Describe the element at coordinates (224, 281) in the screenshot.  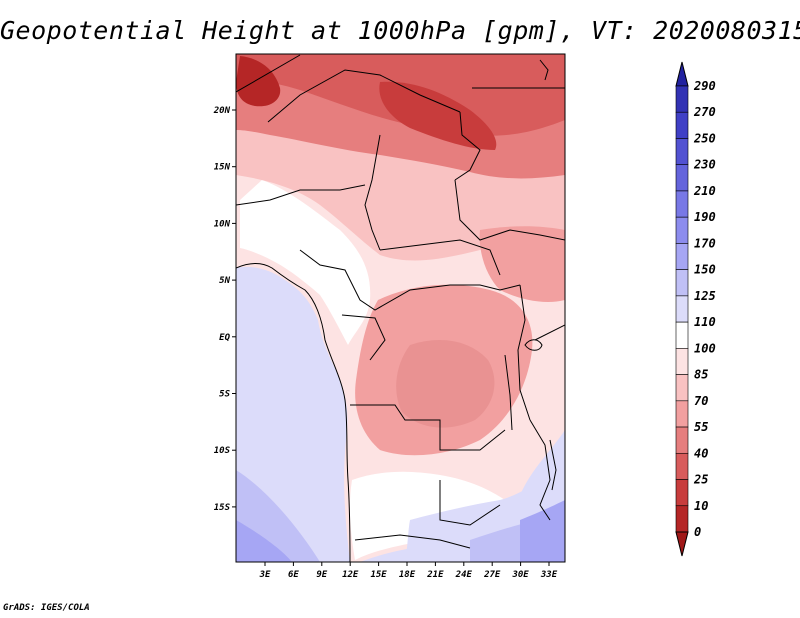
I see `lat-tick-label: 5N` at that location.